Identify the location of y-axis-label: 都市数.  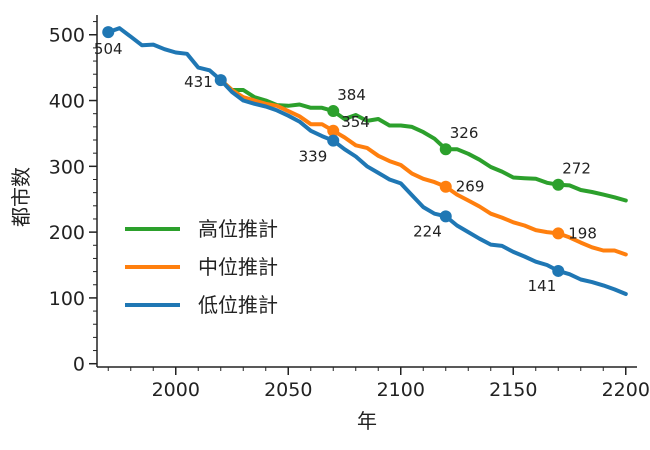
(21, 197).